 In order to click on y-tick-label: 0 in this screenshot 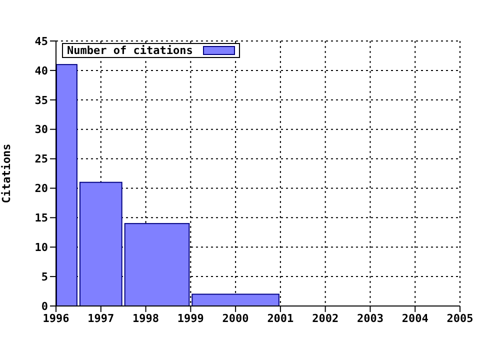, I will do `click(44, 306)`.